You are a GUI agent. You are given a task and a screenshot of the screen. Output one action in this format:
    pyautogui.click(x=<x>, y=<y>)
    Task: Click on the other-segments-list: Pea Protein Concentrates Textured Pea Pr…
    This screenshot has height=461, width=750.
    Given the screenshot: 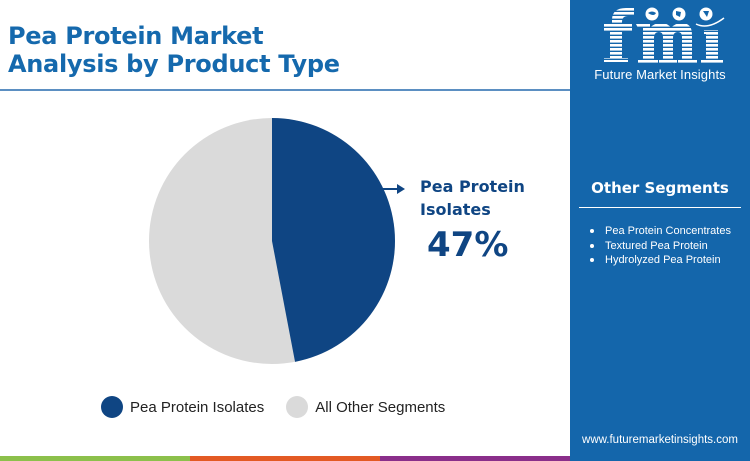 What is the action you would take?
    pyautogui.click(x=660, y=246)
    